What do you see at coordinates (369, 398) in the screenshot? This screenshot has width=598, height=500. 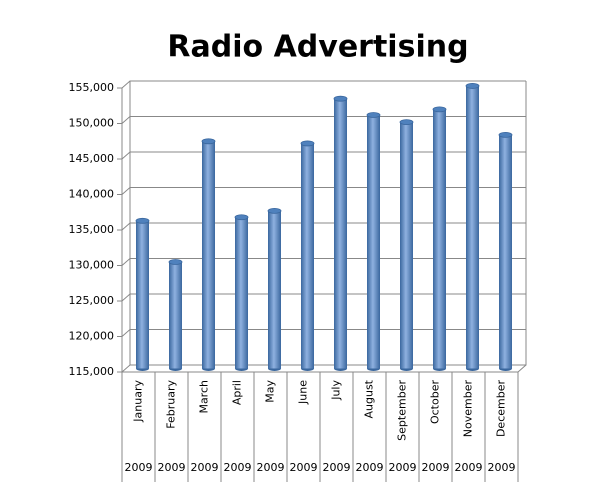 I see `x-tick-label: August` at bounding box center [369, 398].